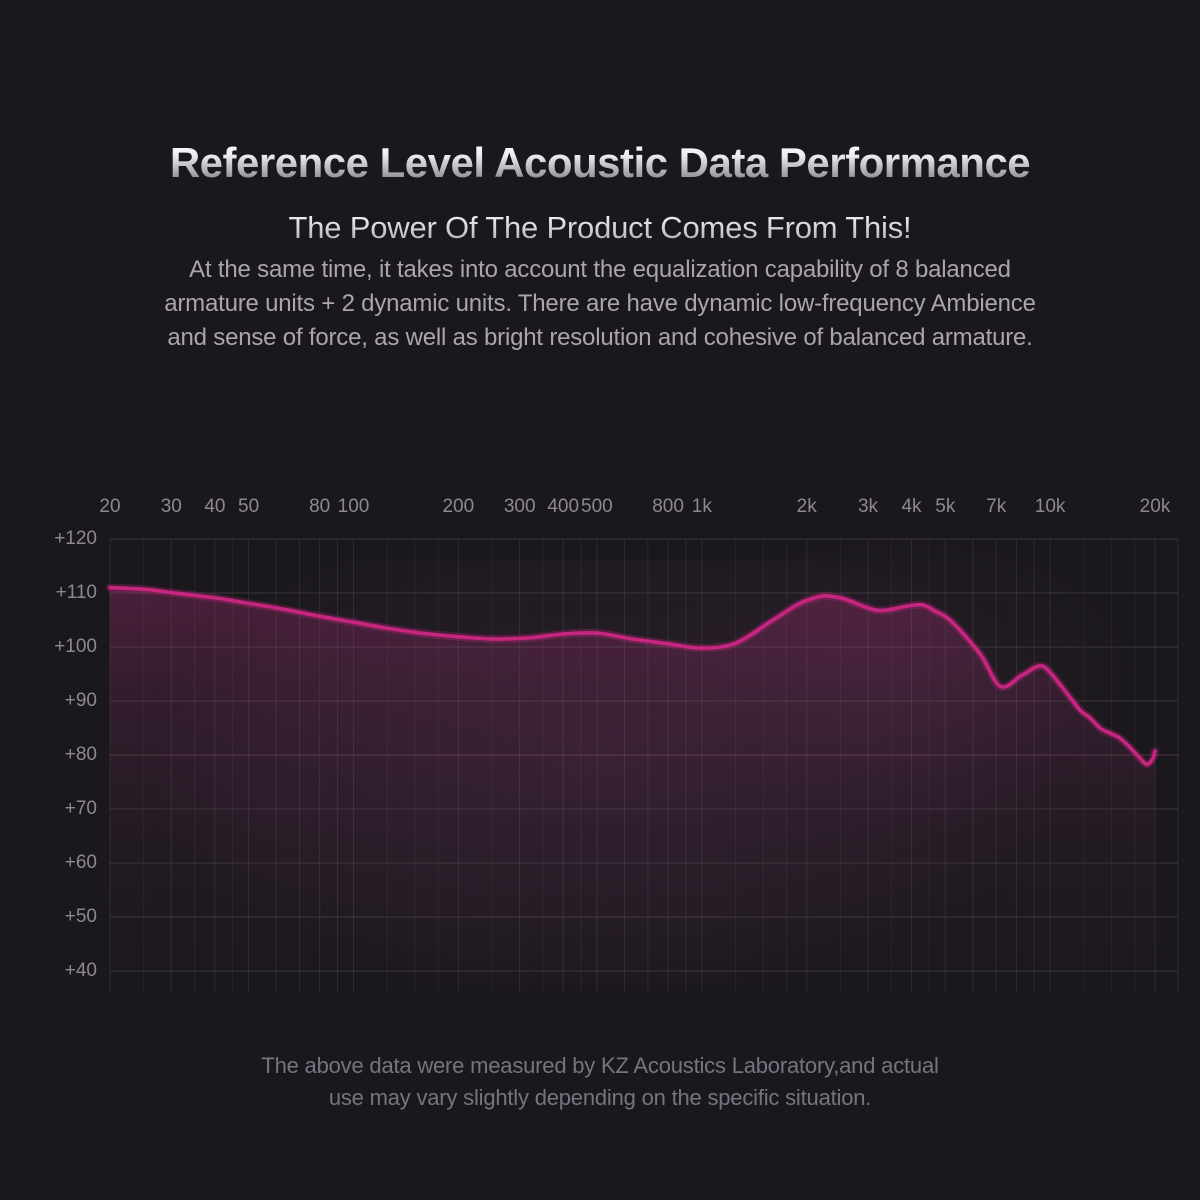  What do you see at coordinates (80, 862) in the screenshot?
I see `y-tick-label-+60: +60` at bounding box center [80, 862].